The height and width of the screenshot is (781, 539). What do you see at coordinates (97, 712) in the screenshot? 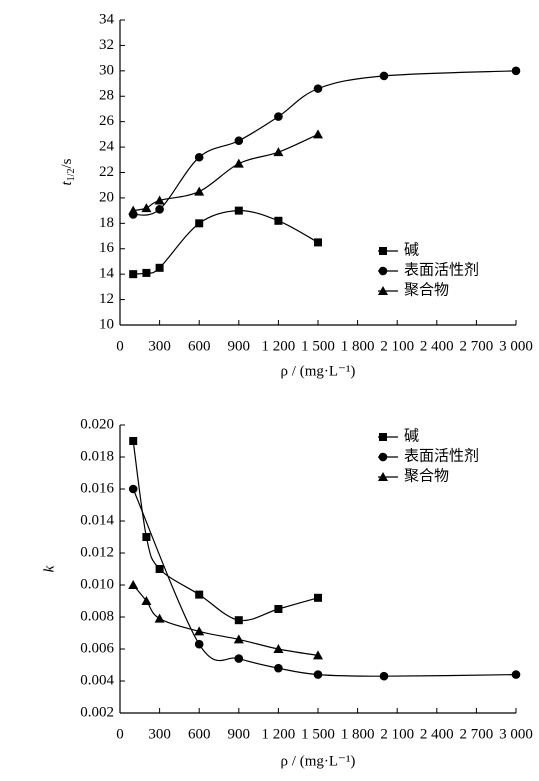
I see `y-tick-label: 0.002` at bounding box center [97, 712].